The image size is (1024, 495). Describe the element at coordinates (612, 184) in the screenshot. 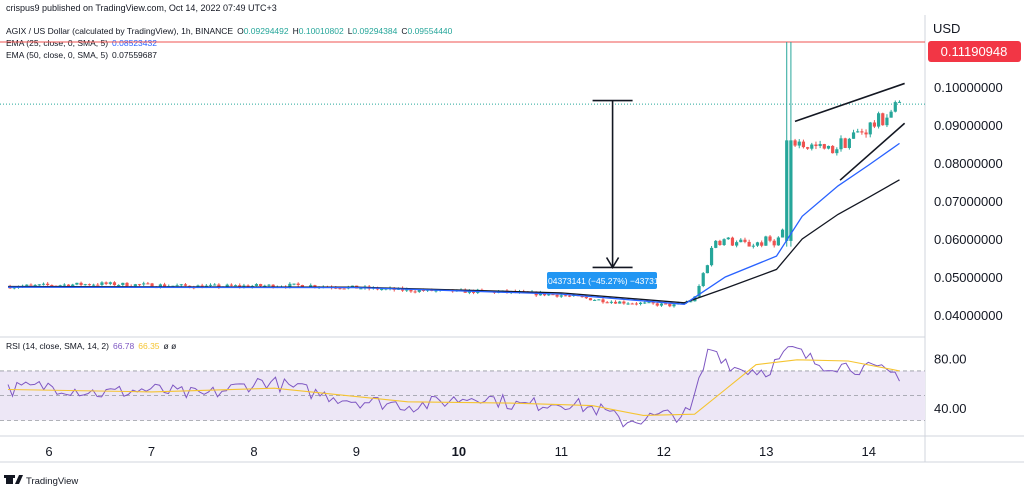

I see `measure-drawing` at that location.